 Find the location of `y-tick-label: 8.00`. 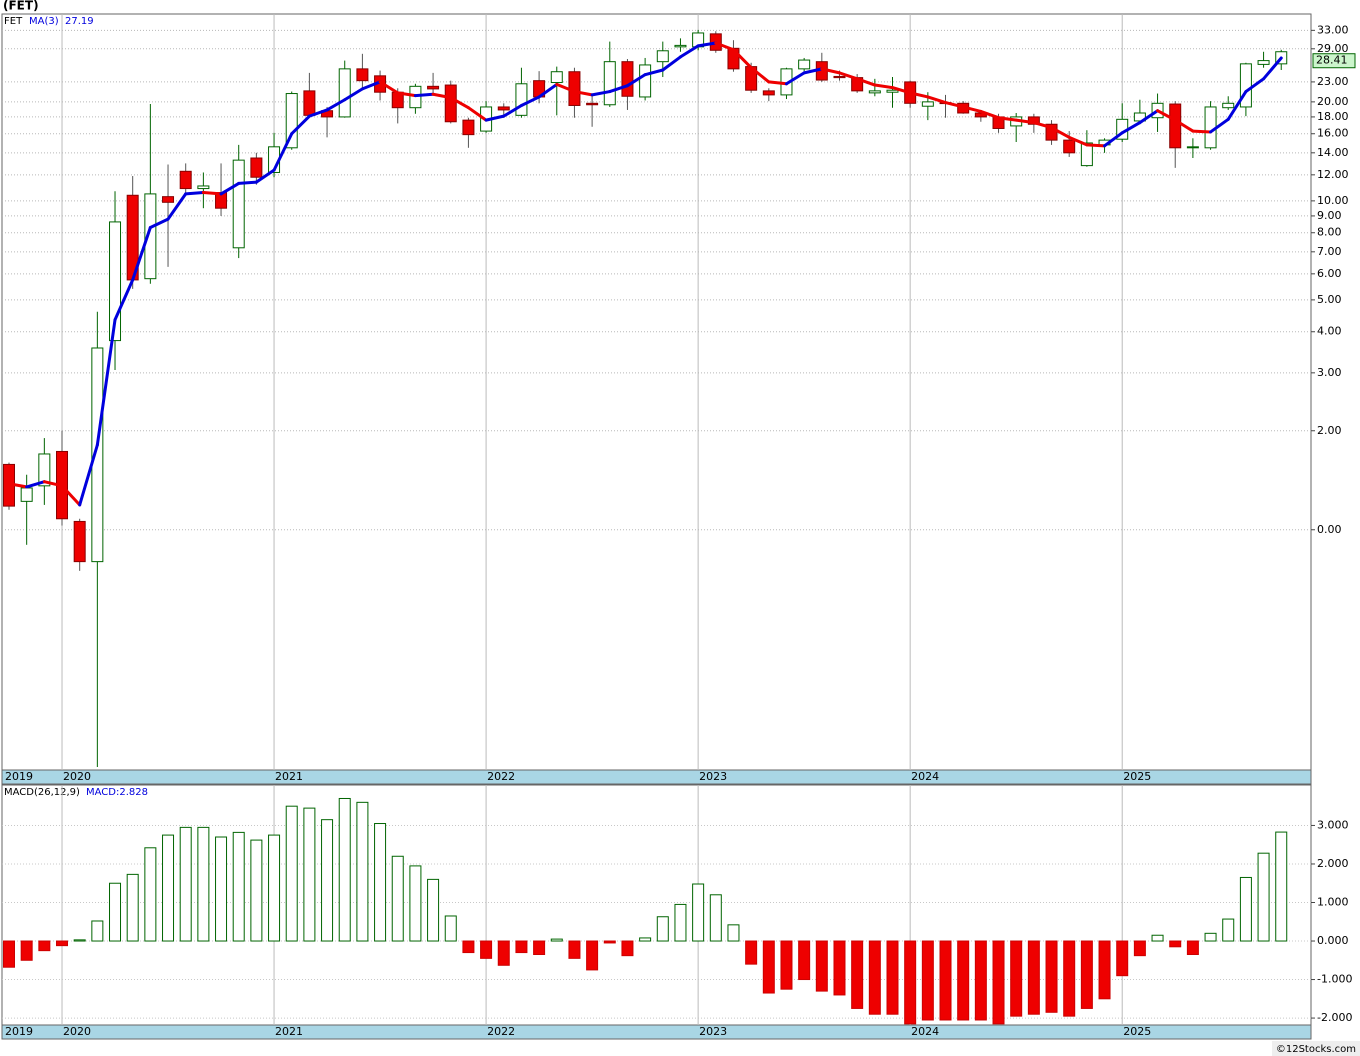

y-tick-label: 8.00 is located at coordinates (1329, 232).